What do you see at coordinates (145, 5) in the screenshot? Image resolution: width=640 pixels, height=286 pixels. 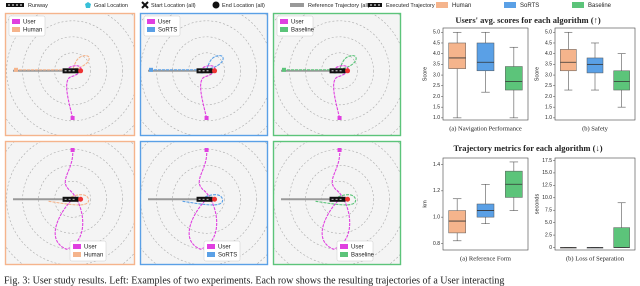 I see `start-icon` at bounding box center [145, 5].